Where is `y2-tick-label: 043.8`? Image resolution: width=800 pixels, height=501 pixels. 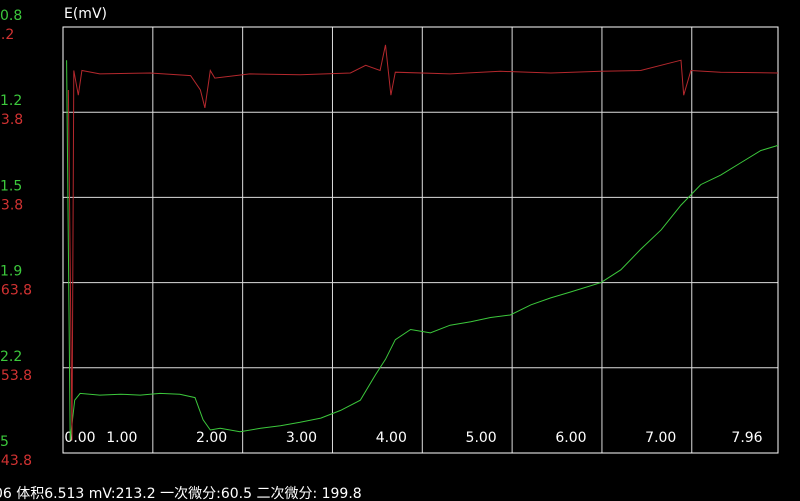
y2-tick-label: 043.8 is located at coordinates (16, 461).